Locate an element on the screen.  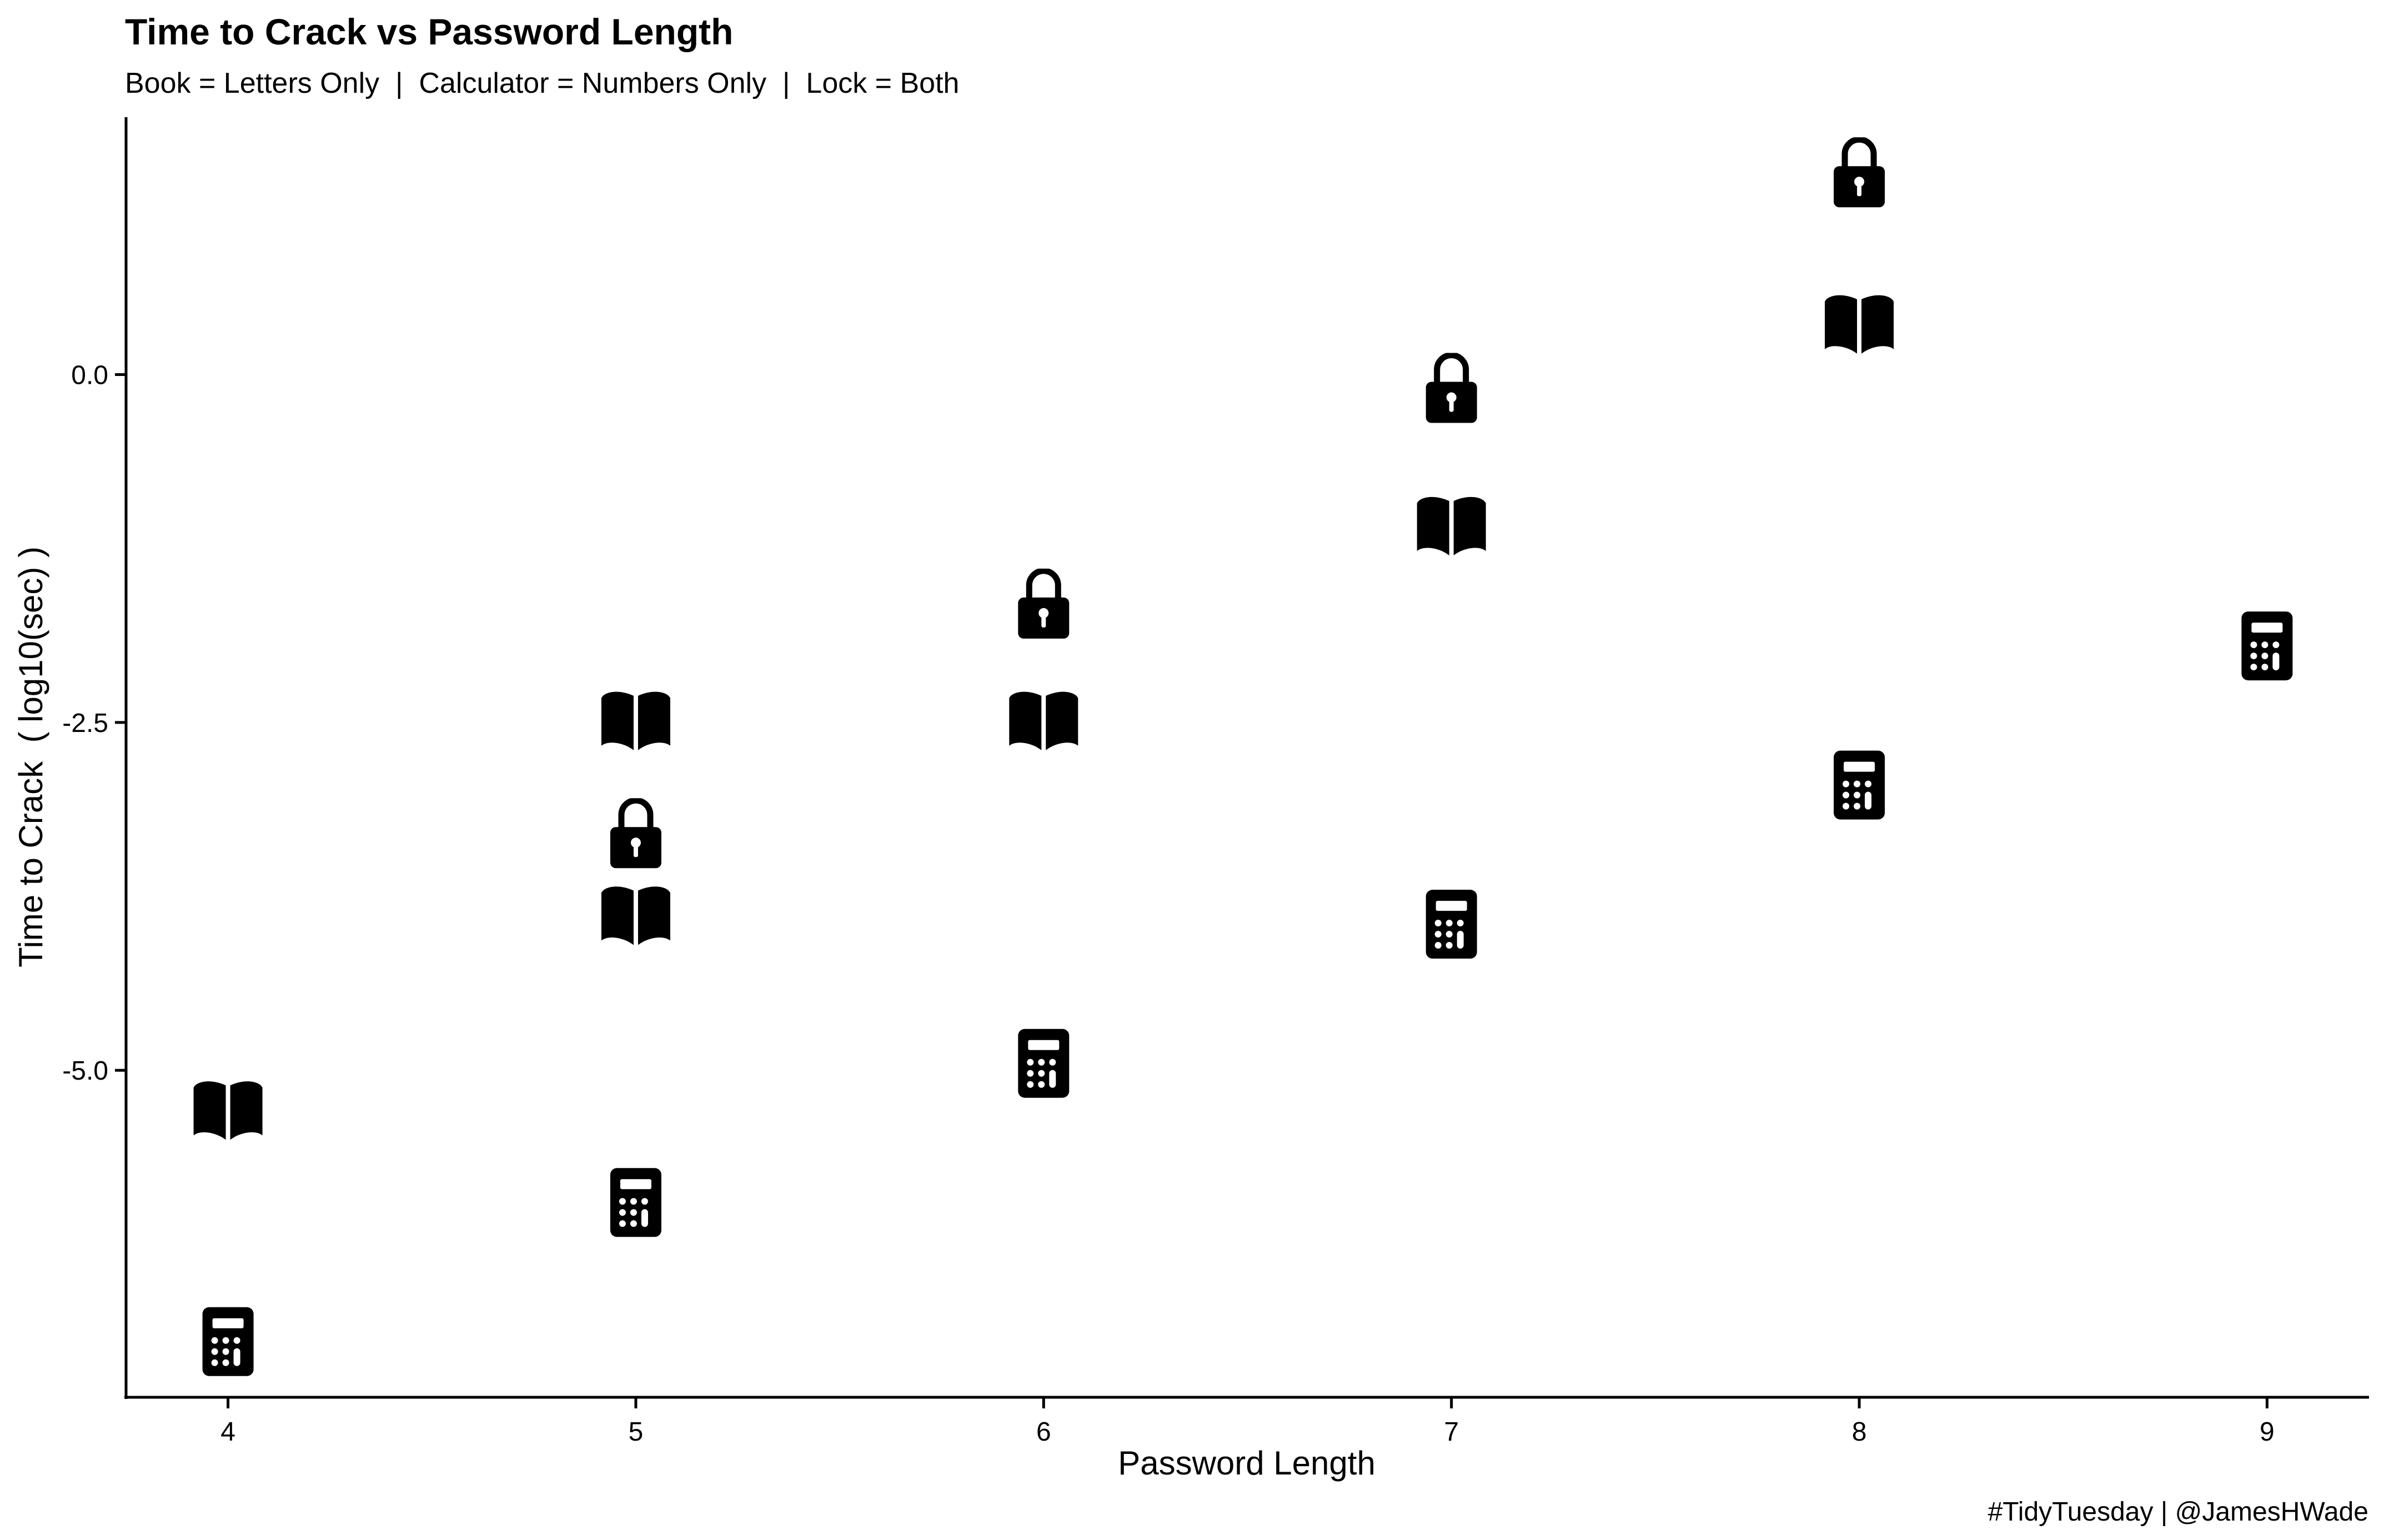
y-tick-label: -2.5 is located at coordinates (85, 723).